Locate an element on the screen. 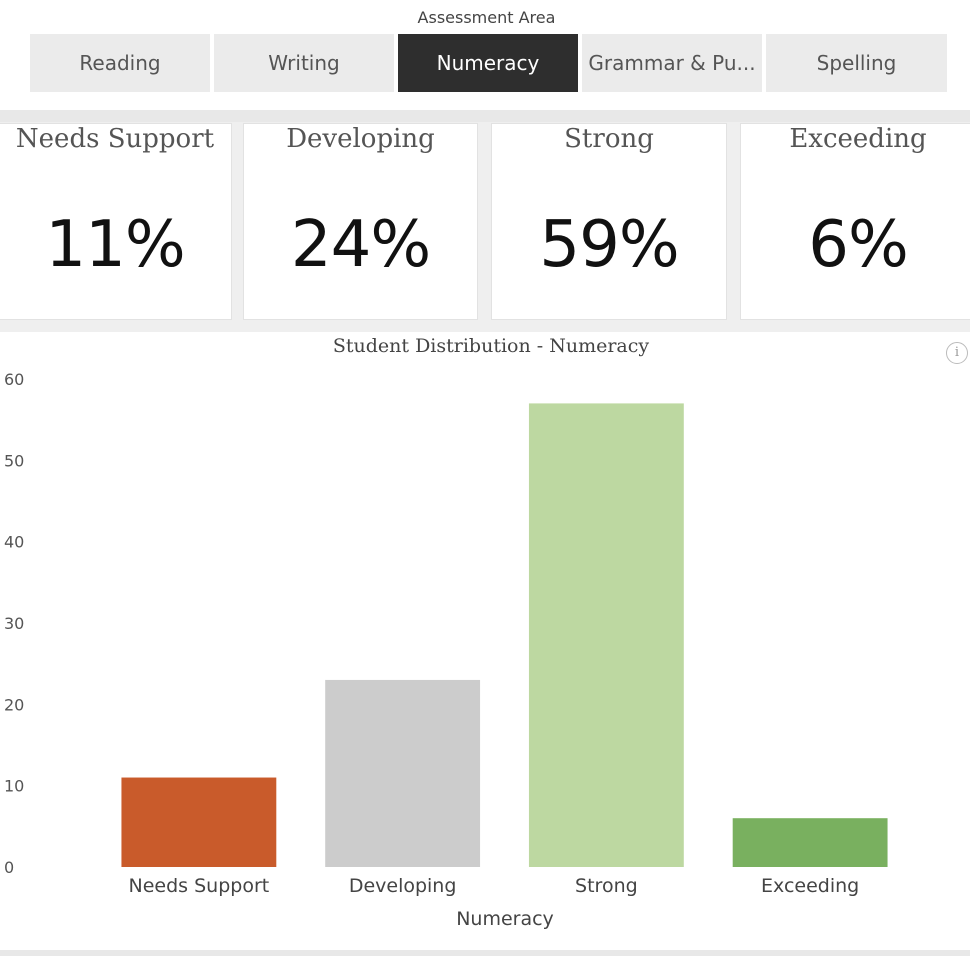 This screenshot has height=956, width=970. bar-needs-support is located at coordinates (199, 822).